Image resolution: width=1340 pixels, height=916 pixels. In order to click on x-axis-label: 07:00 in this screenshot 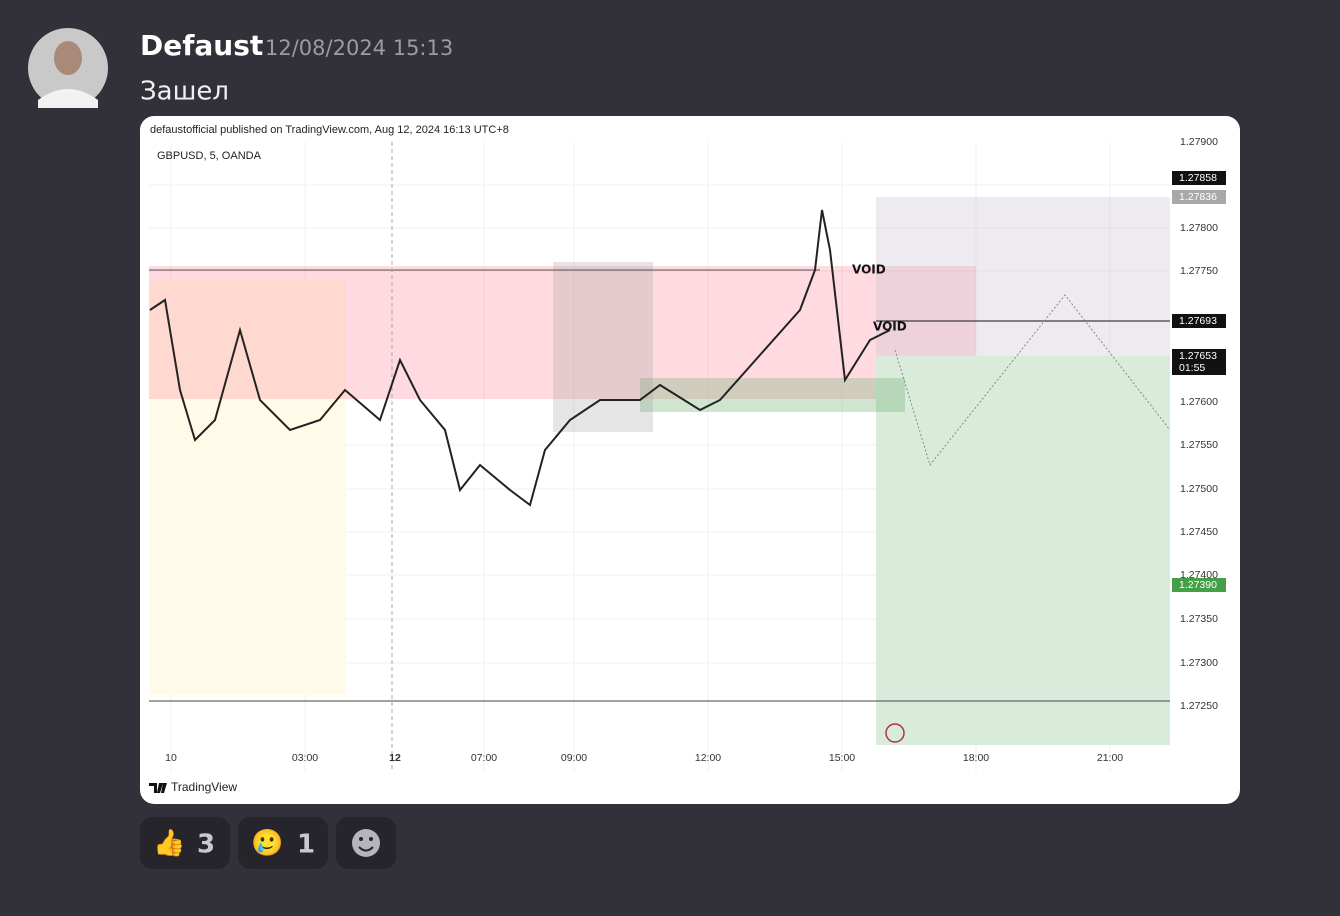, I will do `click(484, 758)`.